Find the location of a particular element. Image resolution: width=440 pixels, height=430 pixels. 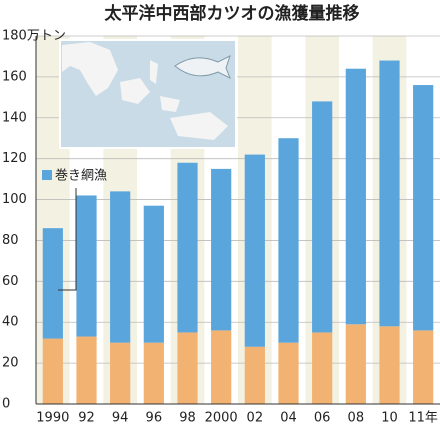

y-tick-label: 60 is located at coordinates (10, 281).